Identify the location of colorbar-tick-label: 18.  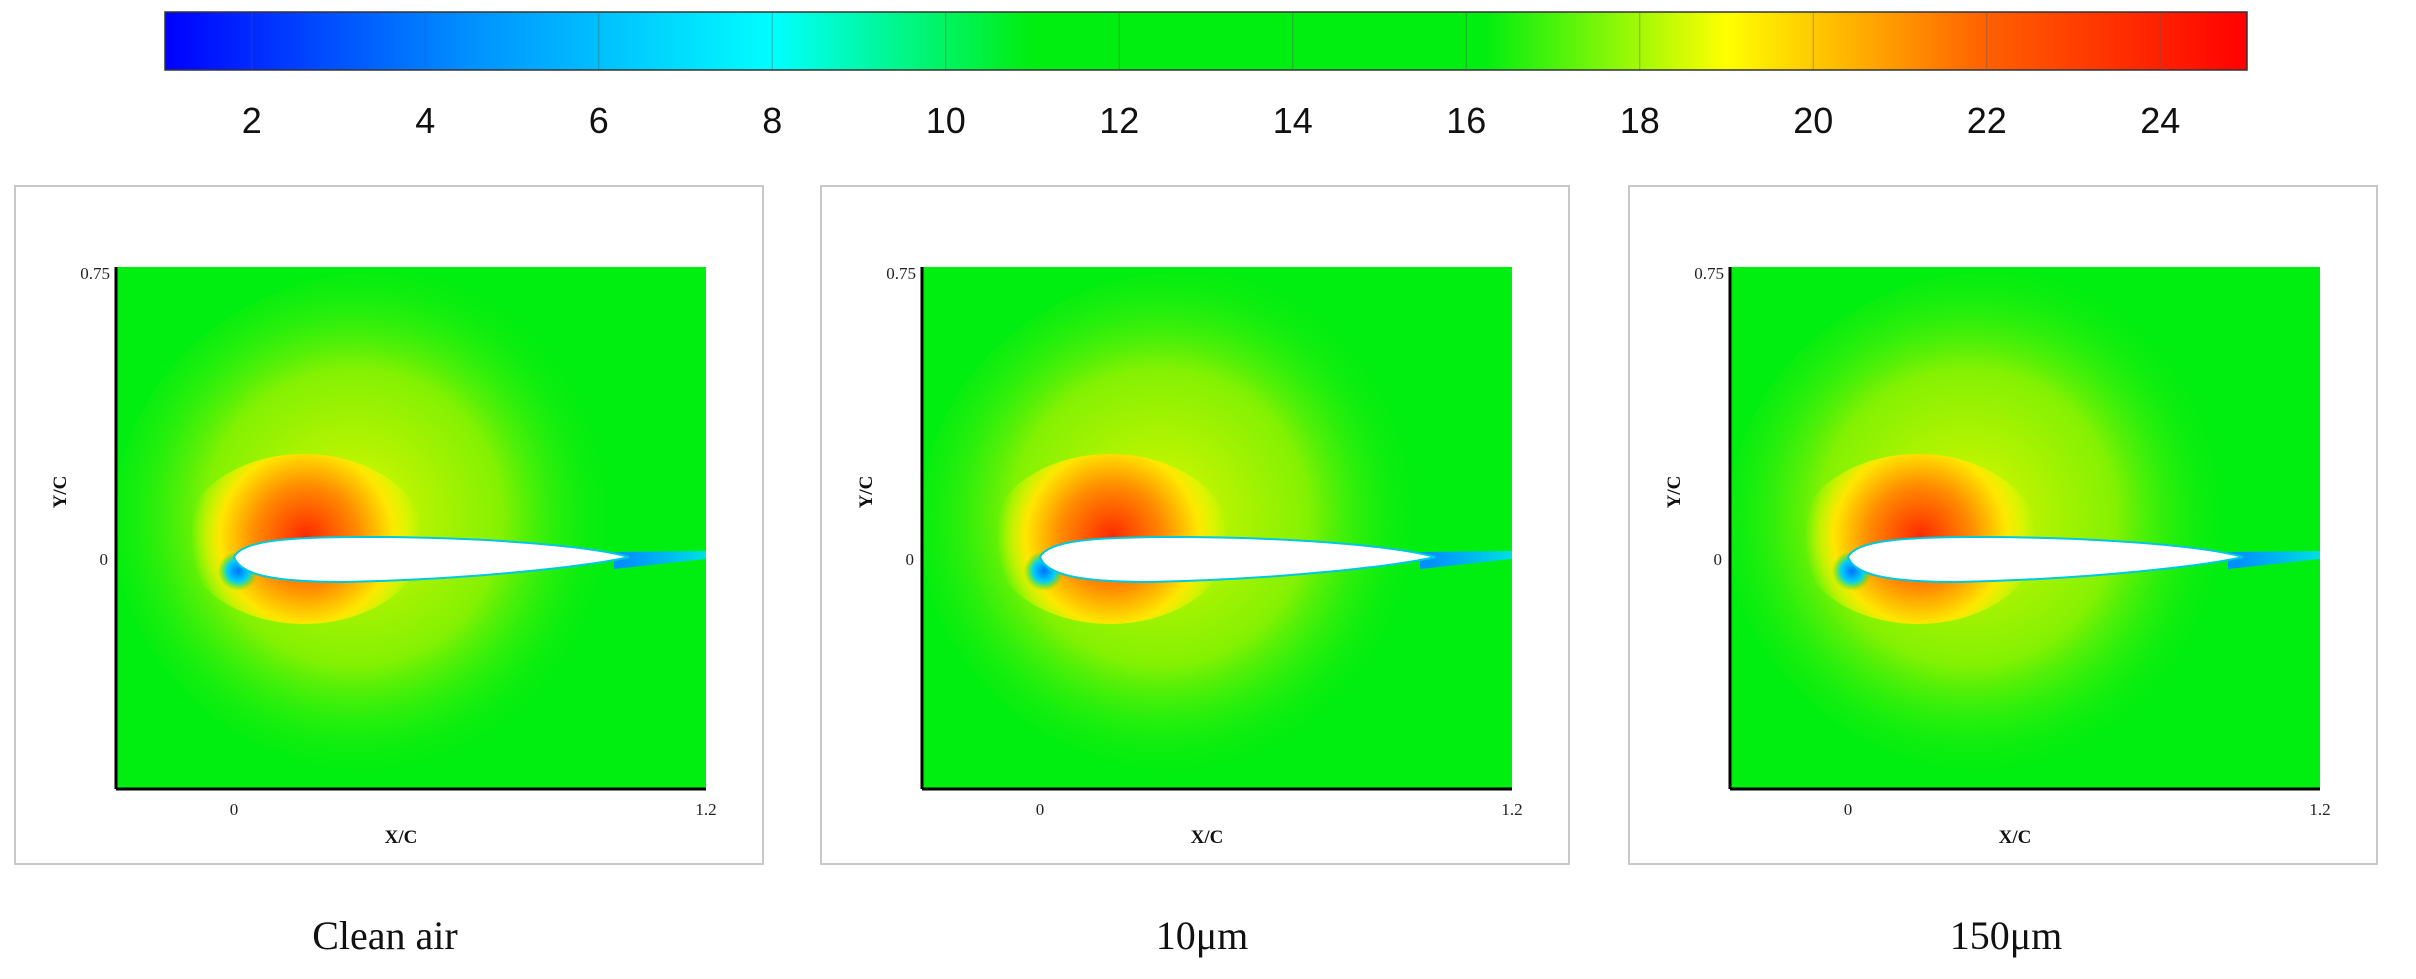
(1640, 120).